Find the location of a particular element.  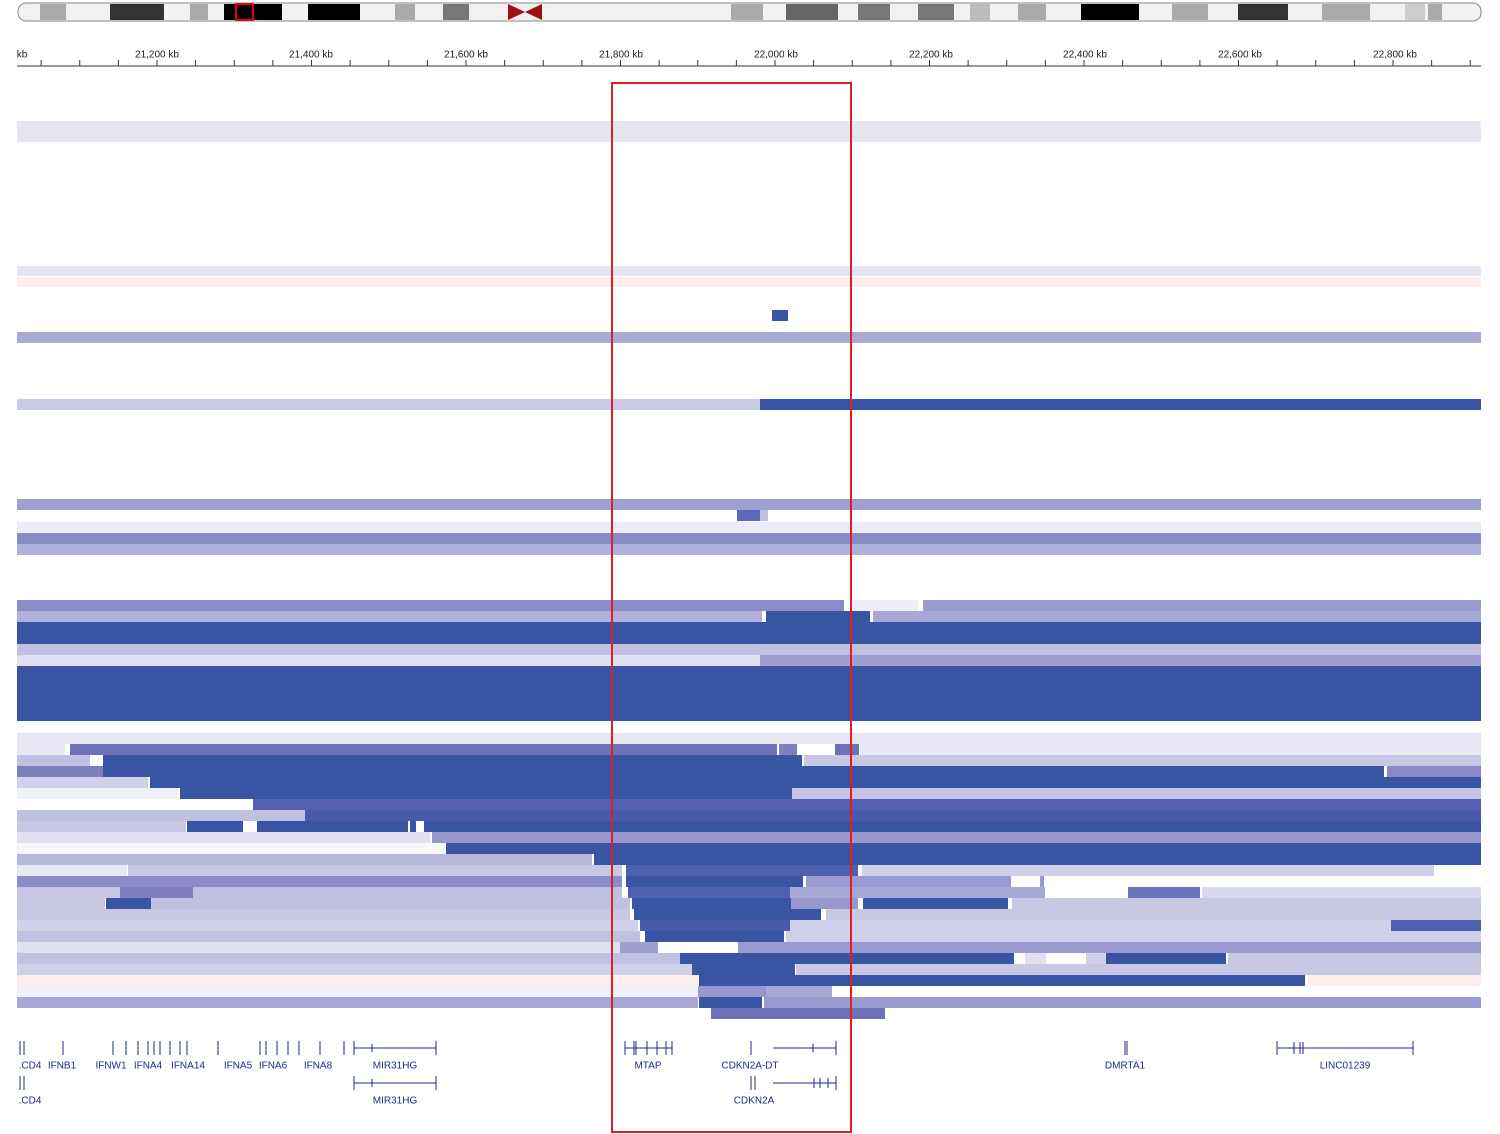

ruler-ticks is located at coordinates (755, 63).